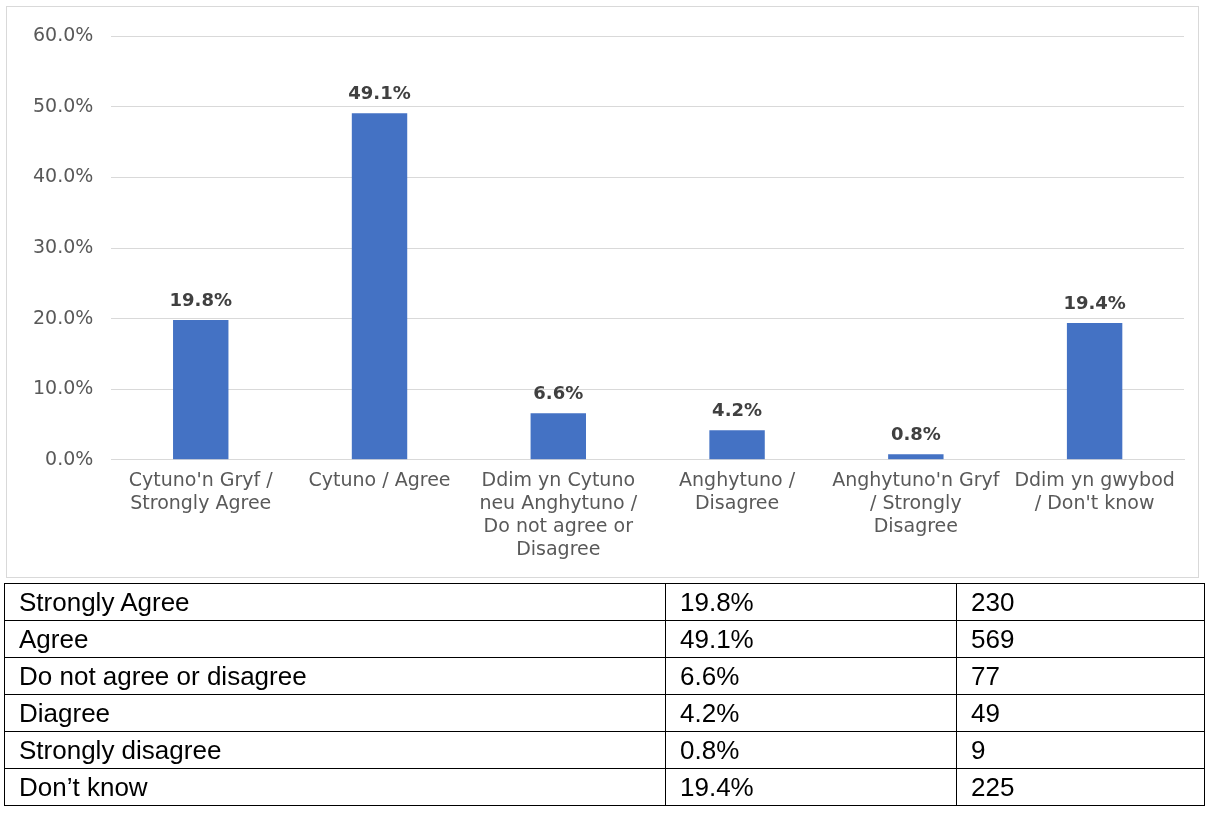 This screenshot has width=1205, height=813. Describe the element at coordinates (63, 34) in the screenshot. I see `y-tick-label: 60.0%` at that location.